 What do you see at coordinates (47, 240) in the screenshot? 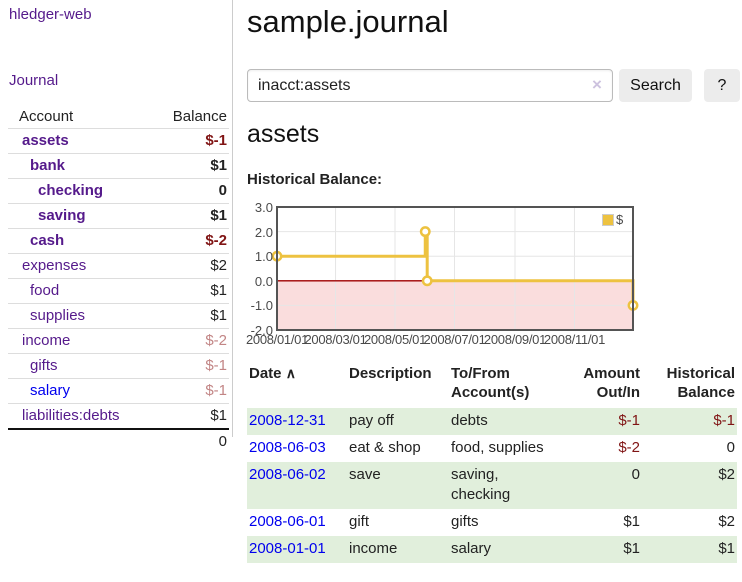
I see `account-link: cash` at bounding box center [47, 240].